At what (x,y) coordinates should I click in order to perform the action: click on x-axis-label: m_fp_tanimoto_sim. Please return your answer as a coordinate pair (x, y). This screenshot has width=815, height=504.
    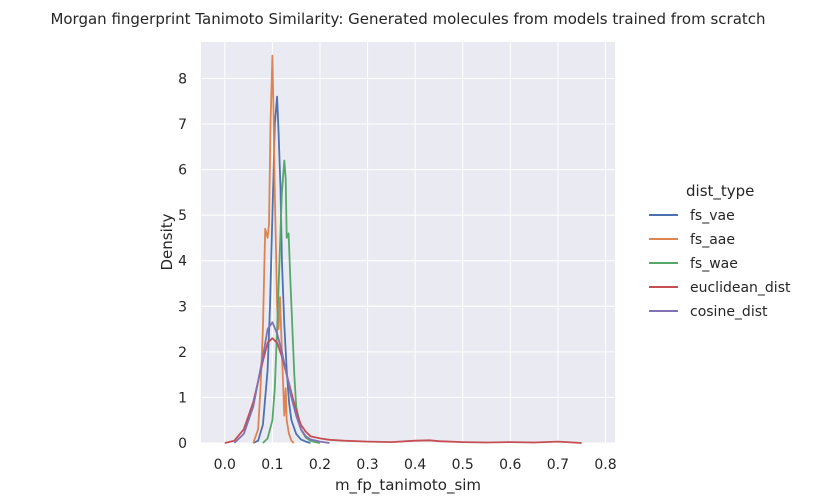
    Looking at the image, I should click on (408, 485).